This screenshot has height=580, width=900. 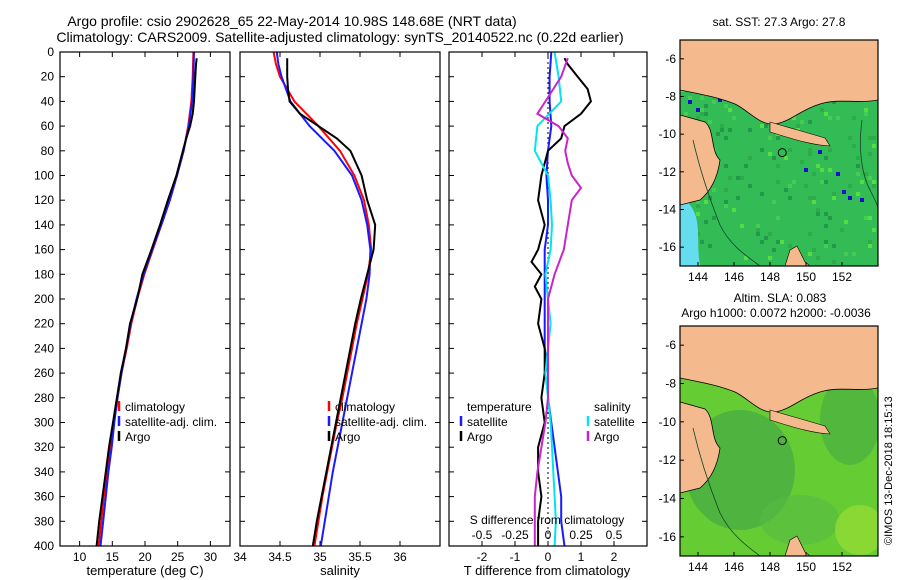 What do you see at coordinates (50, 52) in the screenshot?
I see `y-tick-label: 0` at bounding box center [50, 52].